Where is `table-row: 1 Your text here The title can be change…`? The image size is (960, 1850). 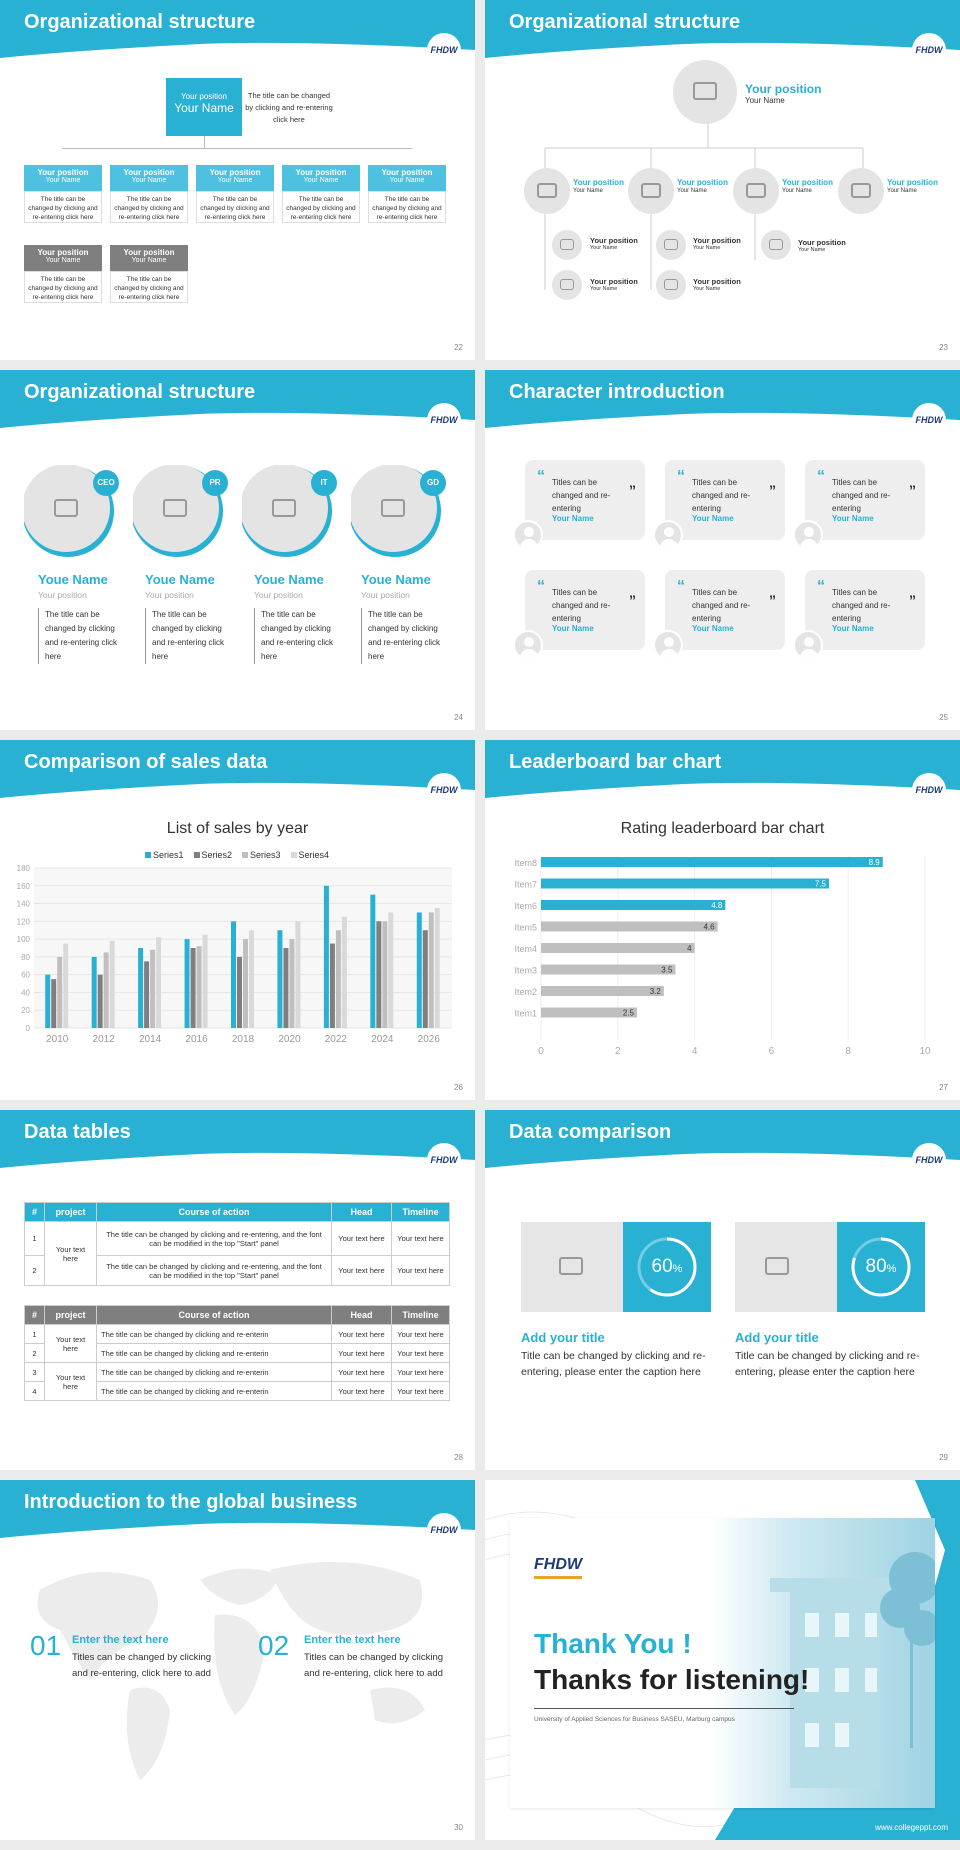
table-row: 1 Your text here The title can be change… is located at coordinates (237, 1253).